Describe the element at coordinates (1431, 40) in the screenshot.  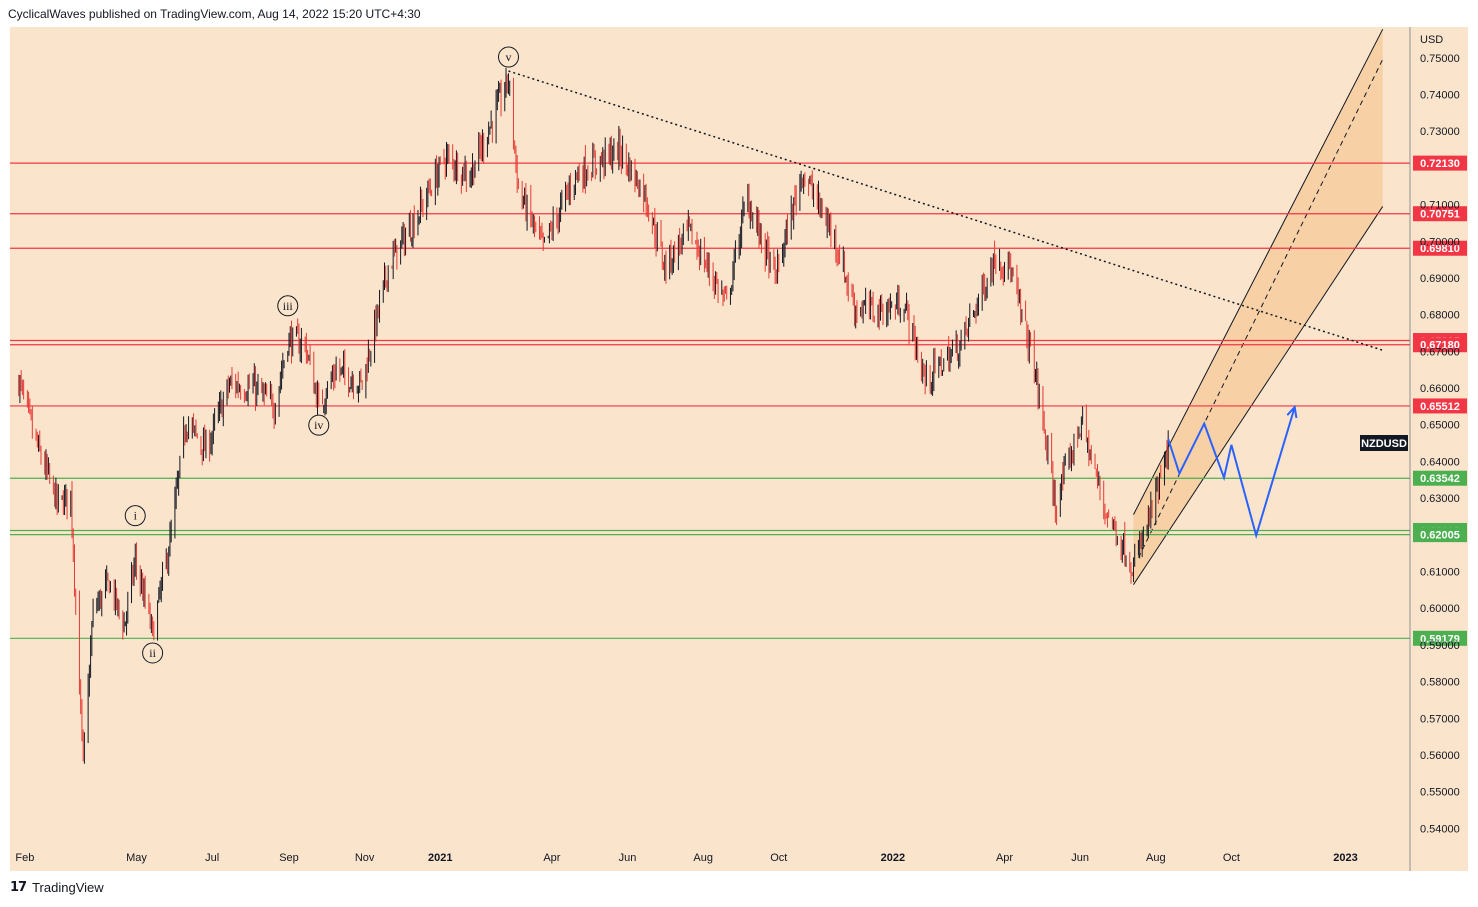
I see `currency-label: USD` at that location.